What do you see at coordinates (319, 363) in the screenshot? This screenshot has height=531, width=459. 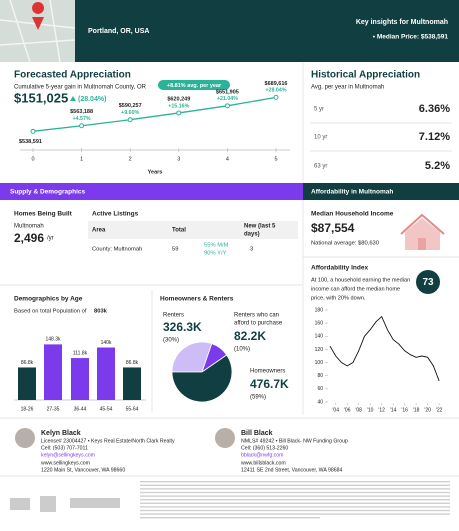 I see `y-tick-label: 100` at bounding box center [319, 363].